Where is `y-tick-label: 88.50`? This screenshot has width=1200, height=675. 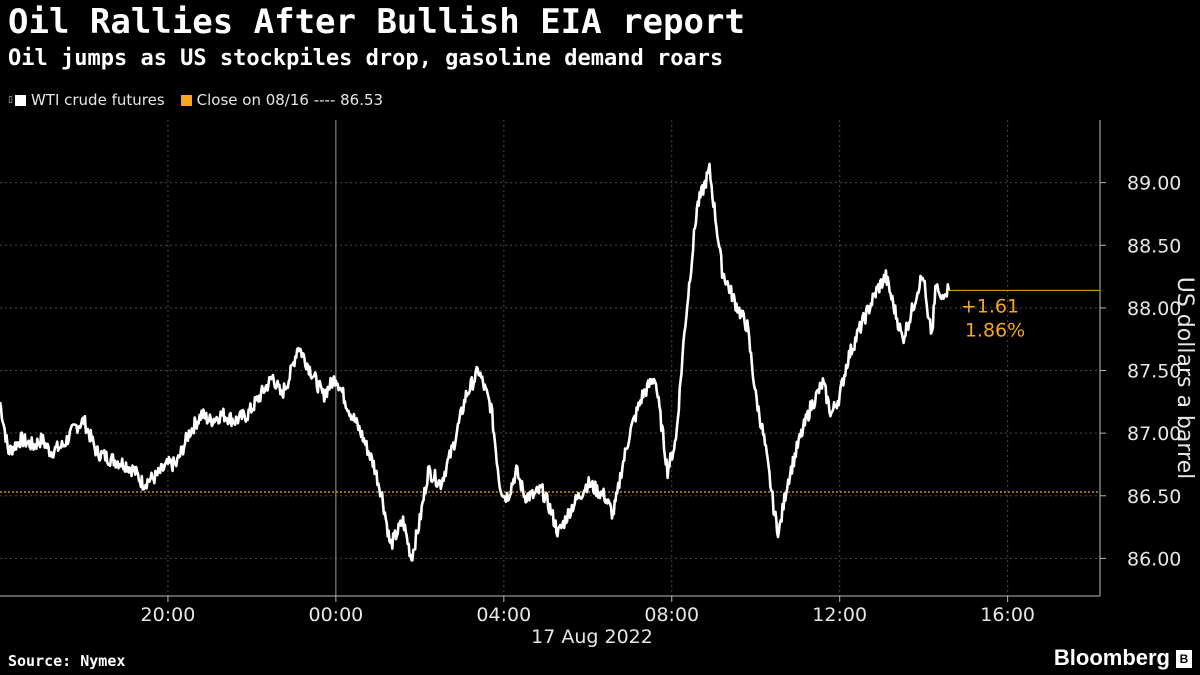
y-tick-label: 88.50 is located at coordinates (1154, 246).